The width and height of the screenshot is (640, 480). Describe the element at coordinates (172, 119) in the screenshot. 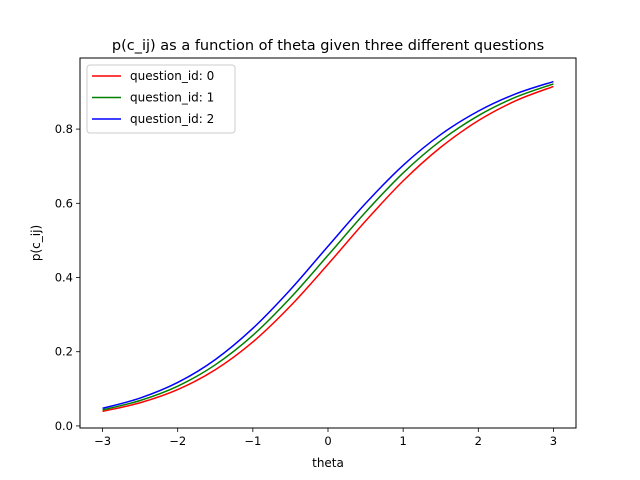

I see `legend-label-2: question_id: 2` at that location.